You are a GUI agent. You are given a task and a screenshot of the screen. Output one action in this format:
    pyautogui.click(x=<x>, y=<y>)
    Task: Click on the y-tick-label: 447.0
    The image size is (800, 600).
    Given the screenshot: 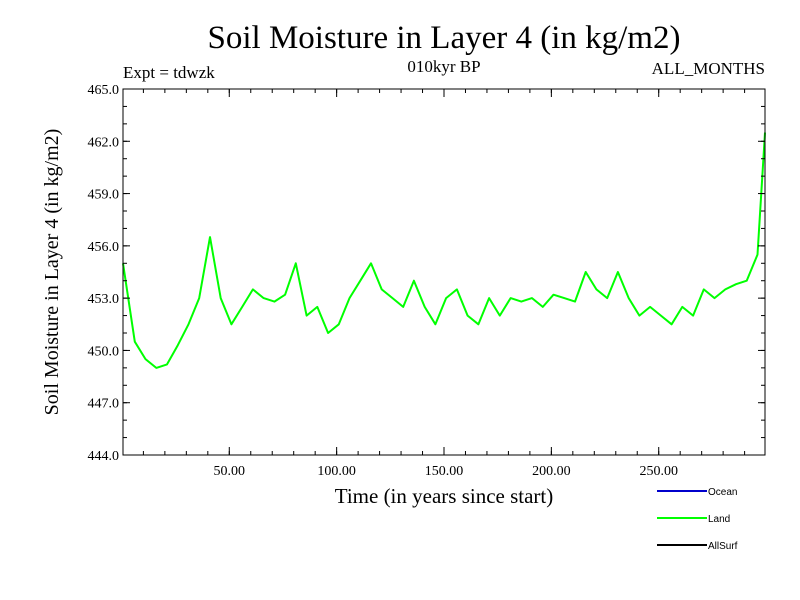 What is the action you would take?
    pyautogui.click(x=104, y=404)
    